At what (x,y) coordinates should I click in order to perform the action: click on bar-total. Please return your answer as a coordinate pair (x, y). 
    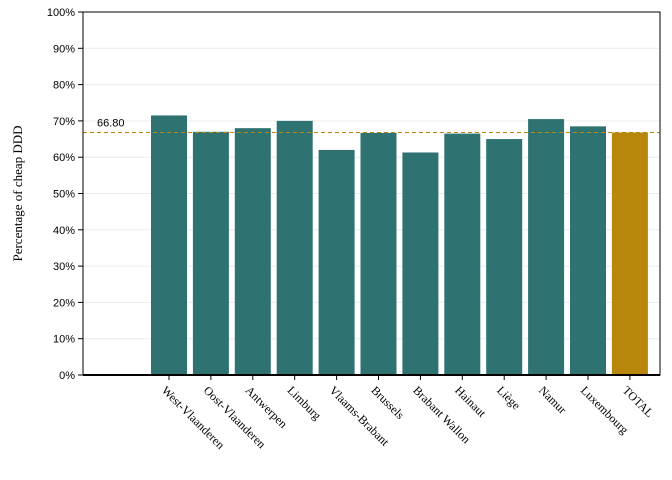
    Looking at the image, I should click on (629, 253).